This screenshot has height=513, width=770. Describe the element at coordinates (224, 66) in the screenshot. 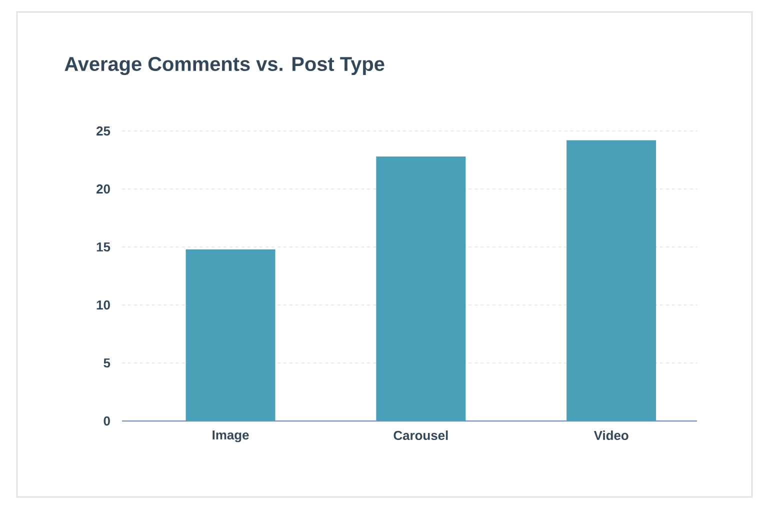

I see `chart-title: Average Comments vs. Post Type` at that location.